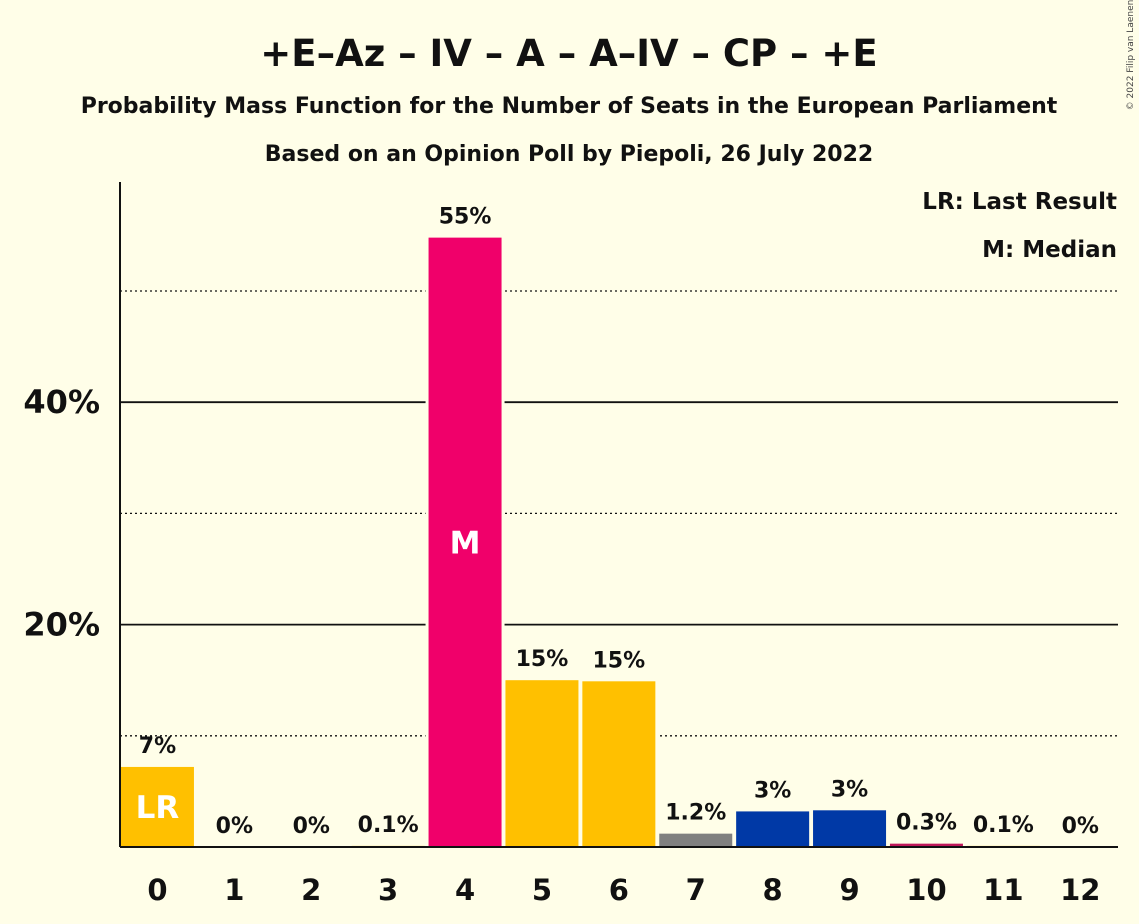 The width and height of the screenshot is (1139, 924). What do you see at coordinates (311, 826) in the screenshot?
I see `data-label-seat-2: 0%` at bounding box center [311, 826].